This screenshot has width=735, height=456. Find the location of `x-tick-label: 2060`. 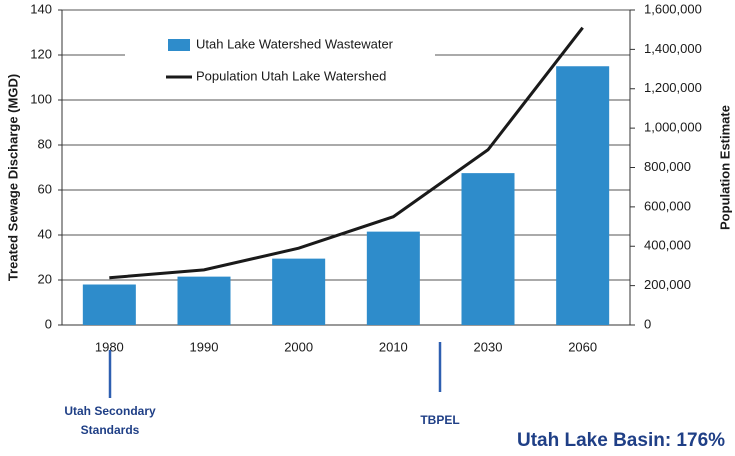

x-tick-label: 2060 is located at coordinates (582, 346).